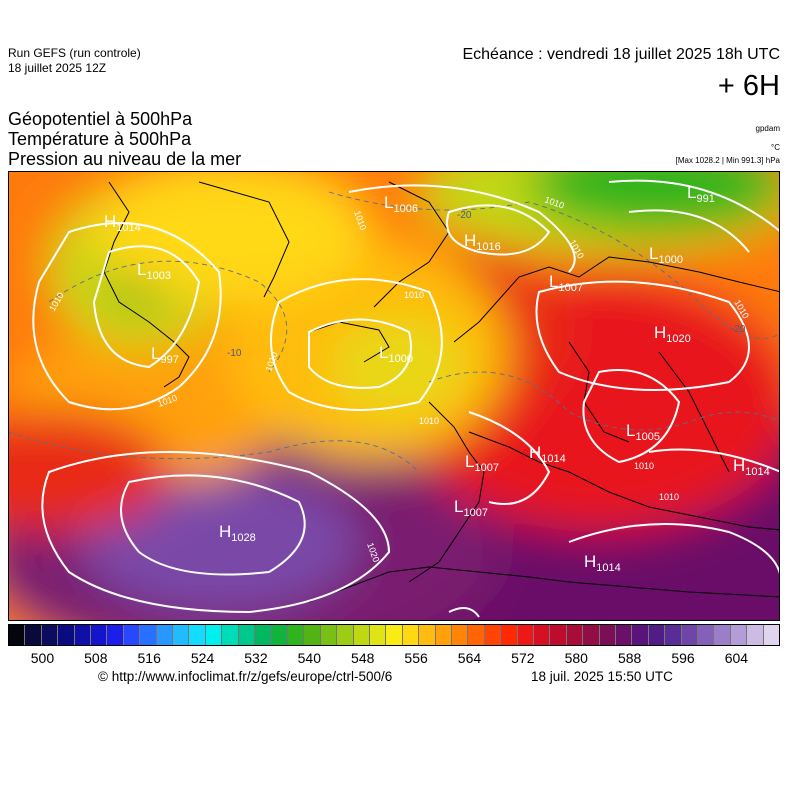 This screenshot has height=789, width=788. What do you see at coordinates (74, 53) in the screenshot?
I see `run-title: Run GEFS (run controle)` at bounding box center [74, 53].